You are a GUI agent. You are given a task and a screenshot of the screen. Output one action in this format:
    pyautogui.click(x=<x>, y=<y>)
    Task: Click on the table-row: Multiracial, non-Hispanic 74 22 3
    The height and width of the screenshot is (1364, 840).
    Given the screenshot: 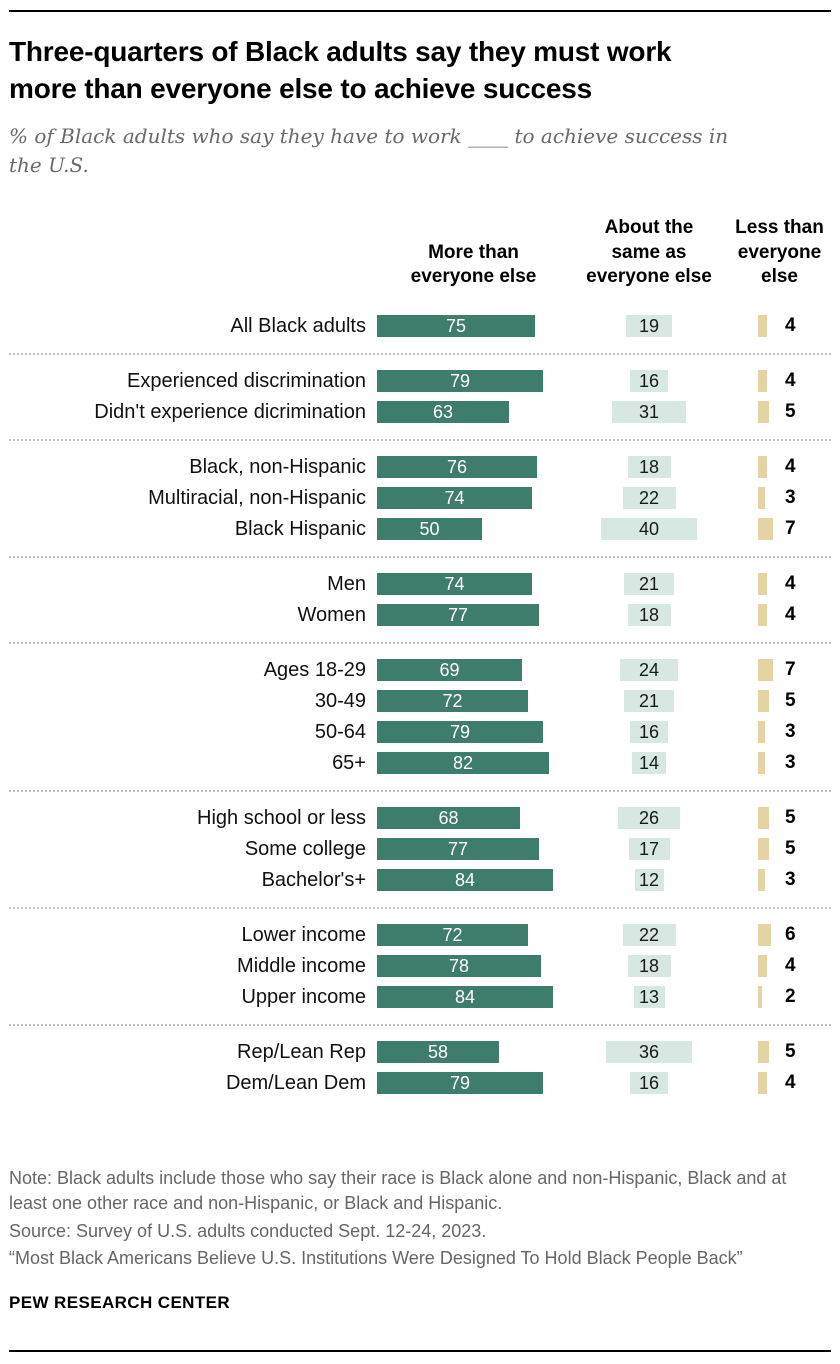 What is the action you would take?
    pyautogui.click(x=420, y=498)
    